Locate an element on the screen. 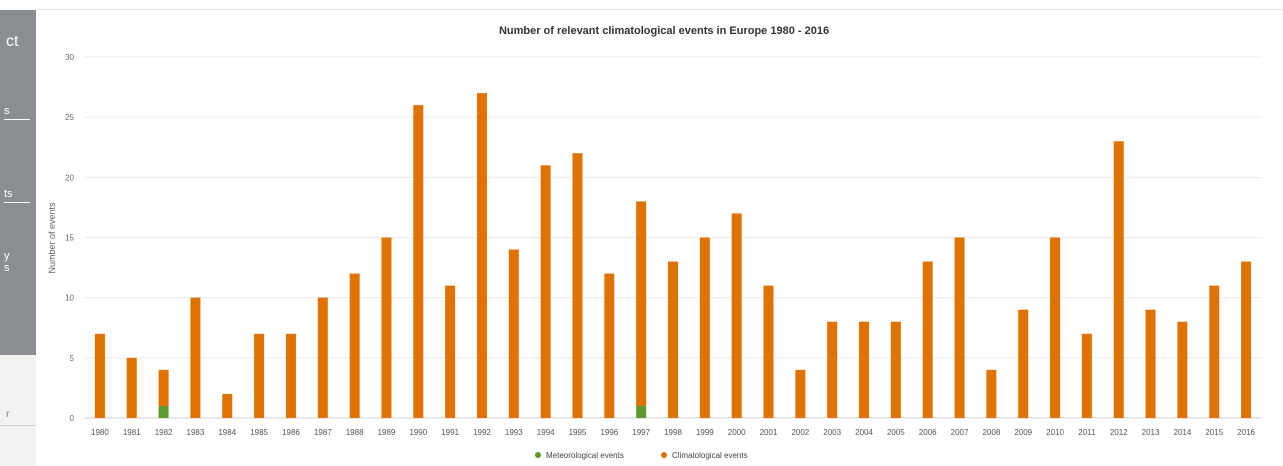 This screenshot has width=1283, height=466. side-fragment-3: ts is located at coordinates (8, 194).